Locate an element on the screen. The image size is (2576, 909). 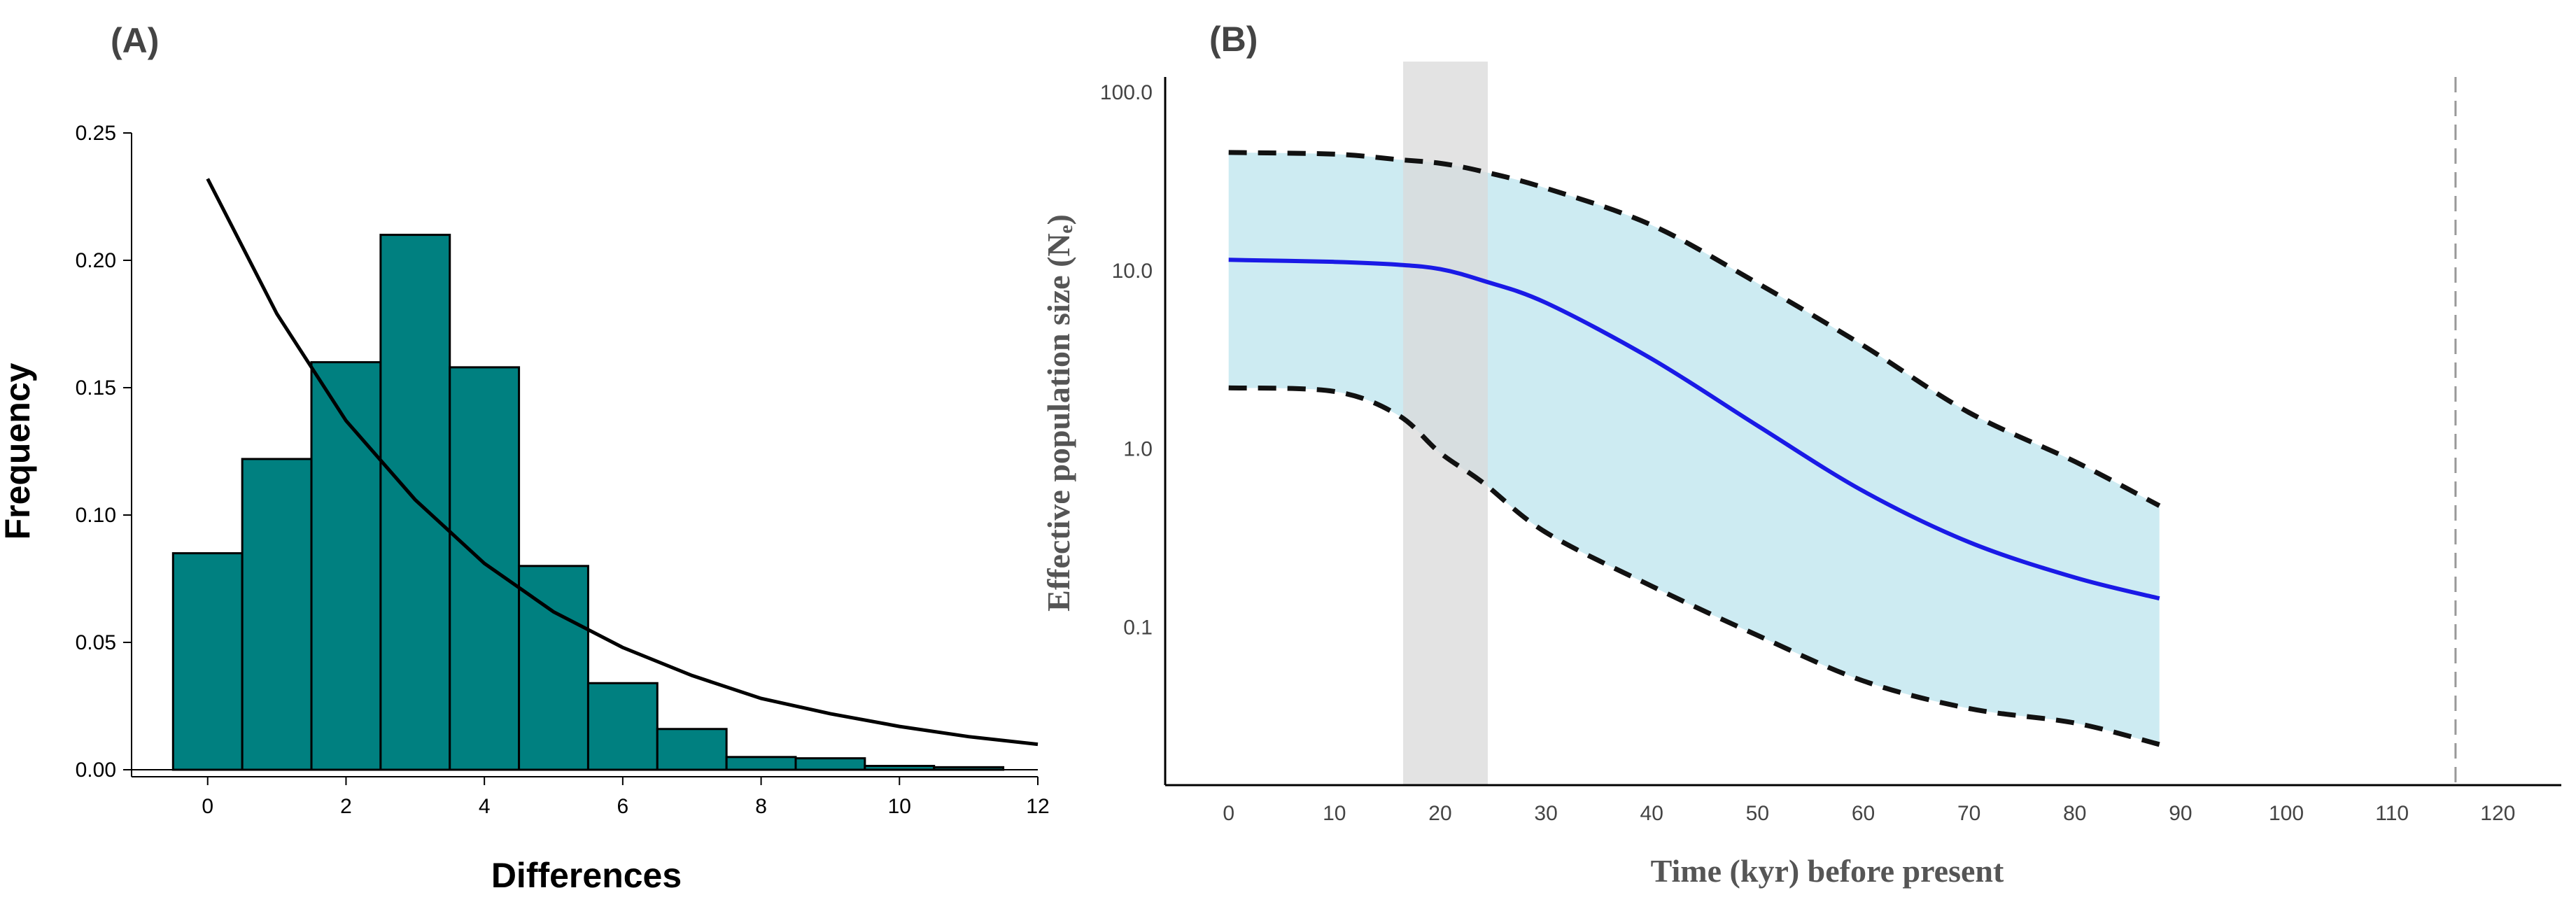
x-axis-ticks: 0 10 20 30 40 50 60 70 80 90 100 110 120 is located at coordinates (1869, 813).